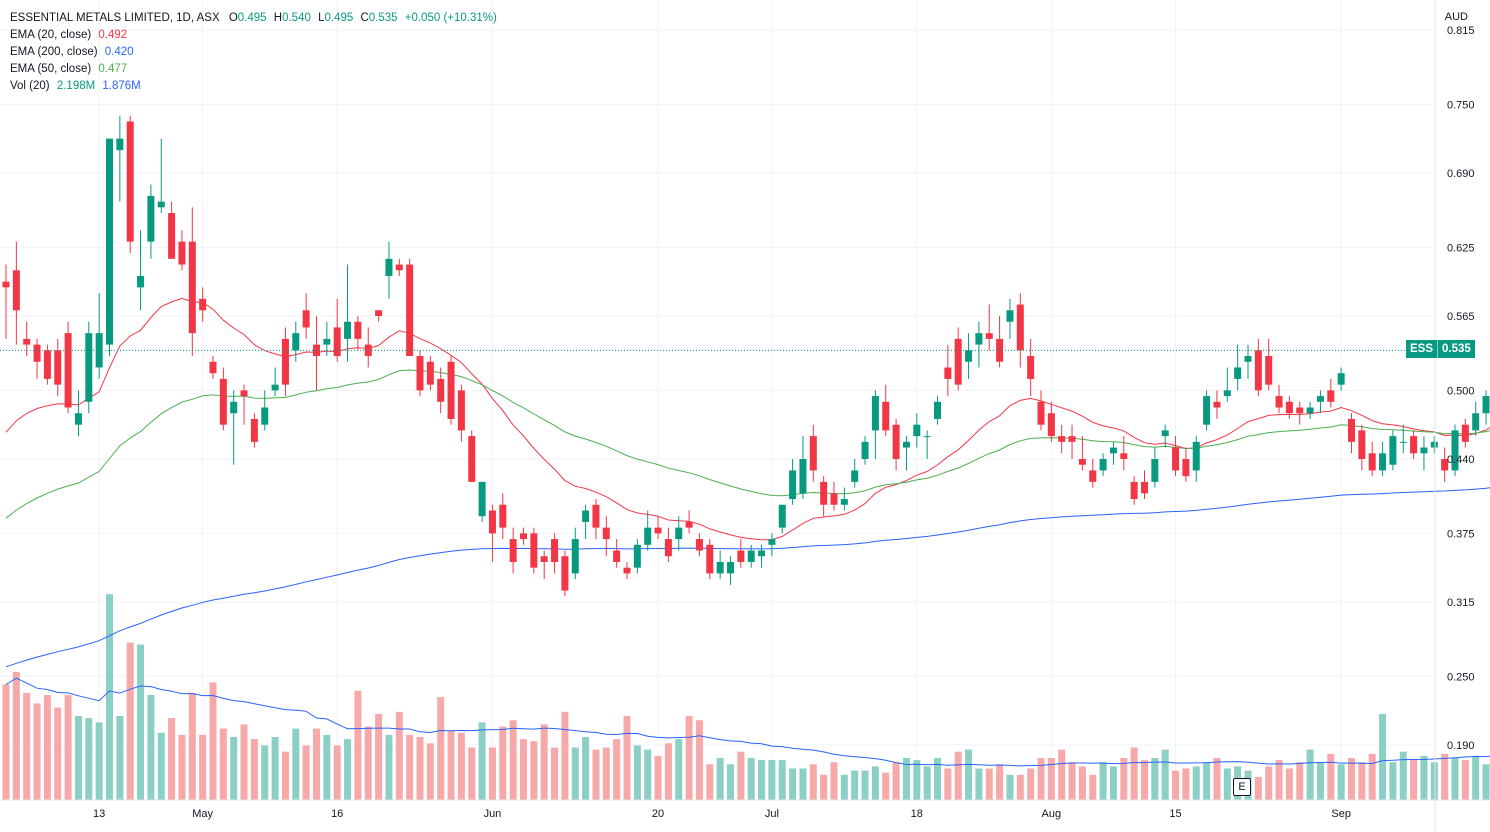 The width and height of the screenshot is (1490, 832). What do you see at coordinates (202, 814) in the screenshot?
I see `x-tick-label: May` at bounding box center [202, 814].